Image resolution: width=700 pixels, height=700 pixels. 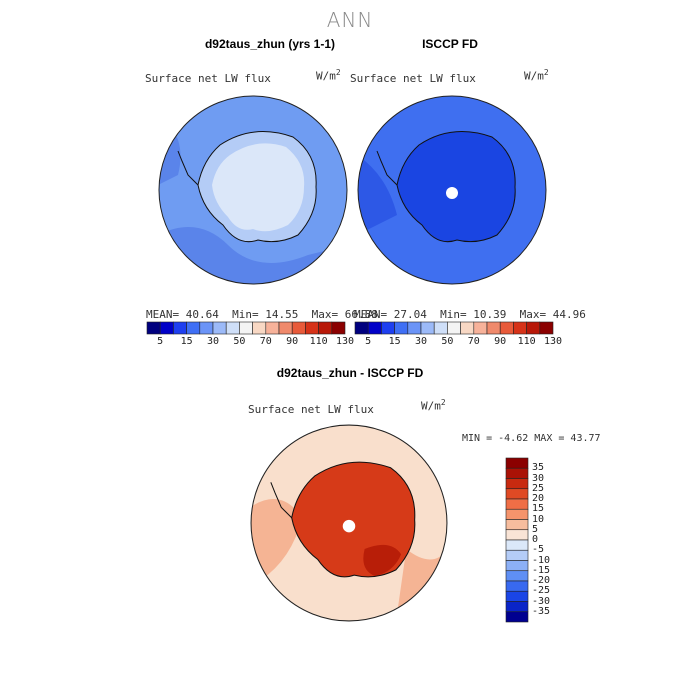 What do you see at coordinates (250, 343) in the screenshot?
I see `colorbar-labels-model: 5 15 30 50 70 90 110 130` at bounding box center [250, 343].